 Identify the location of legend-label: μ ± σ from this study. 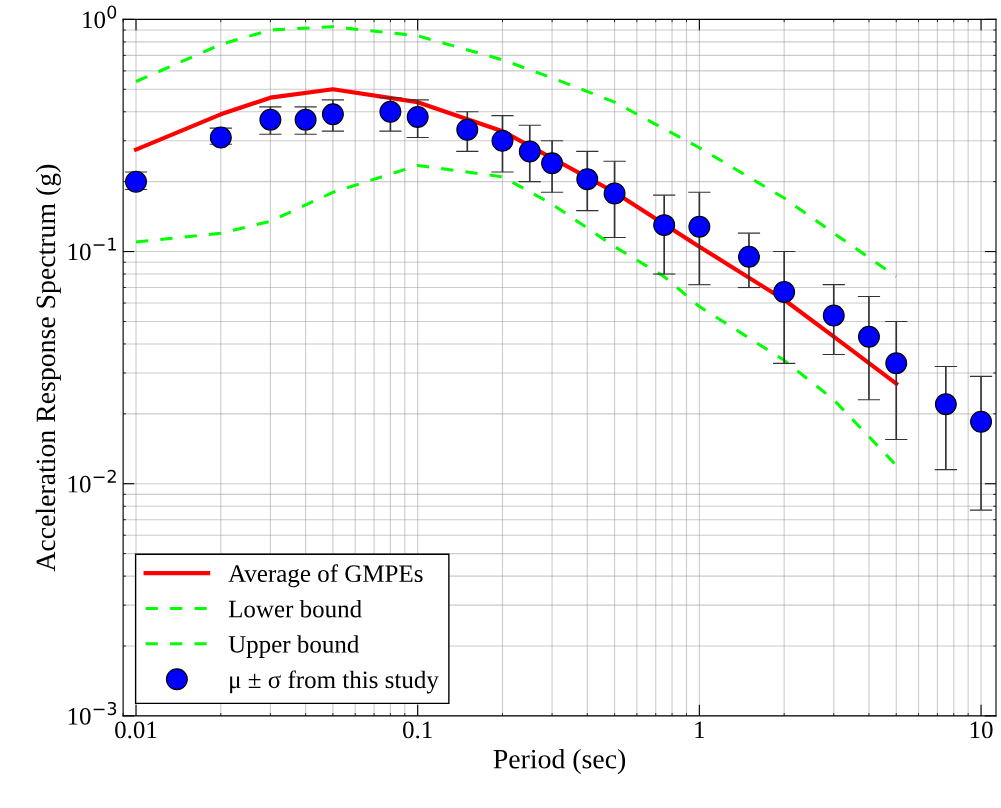
(334, 682).